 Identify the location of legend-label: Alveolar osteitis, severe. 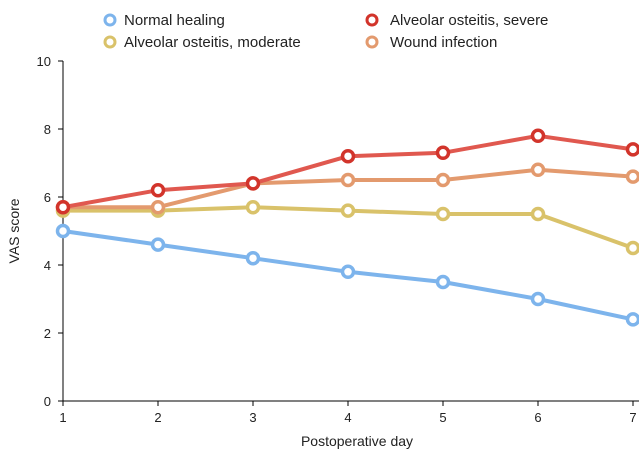
(469, 20).